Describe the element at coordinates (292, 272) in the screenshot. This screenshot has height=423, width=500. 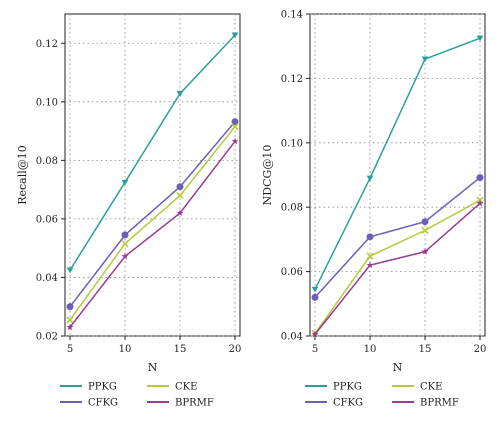
I see `ndcg-y-tick-label: 0.06` at that location.